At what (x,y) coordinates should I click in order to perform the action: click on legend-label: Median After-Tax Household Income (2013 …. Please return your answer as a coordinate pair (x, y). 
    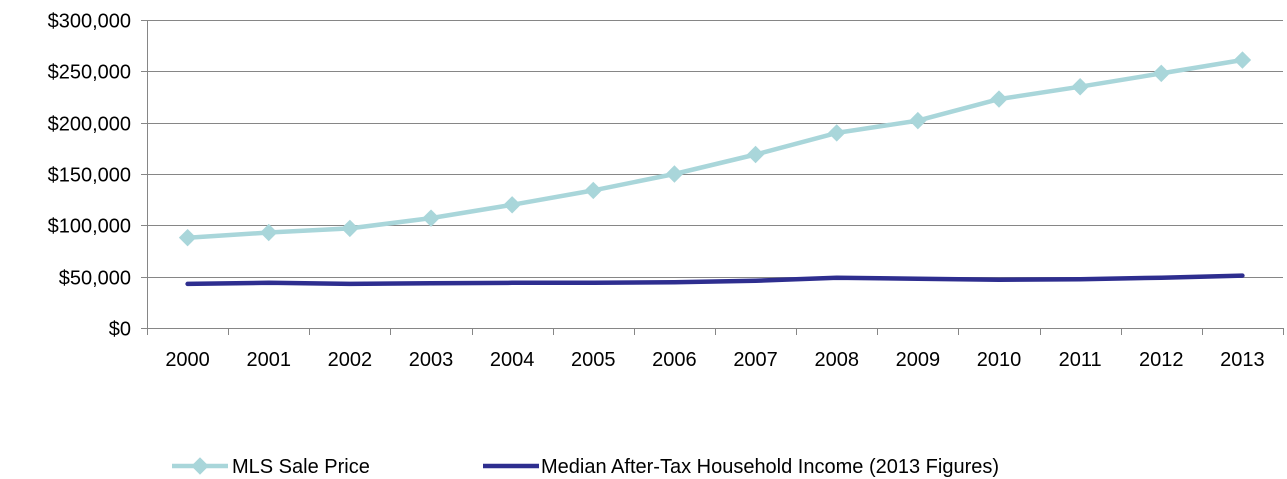
    Looking at the image, I should click on (770, 467).